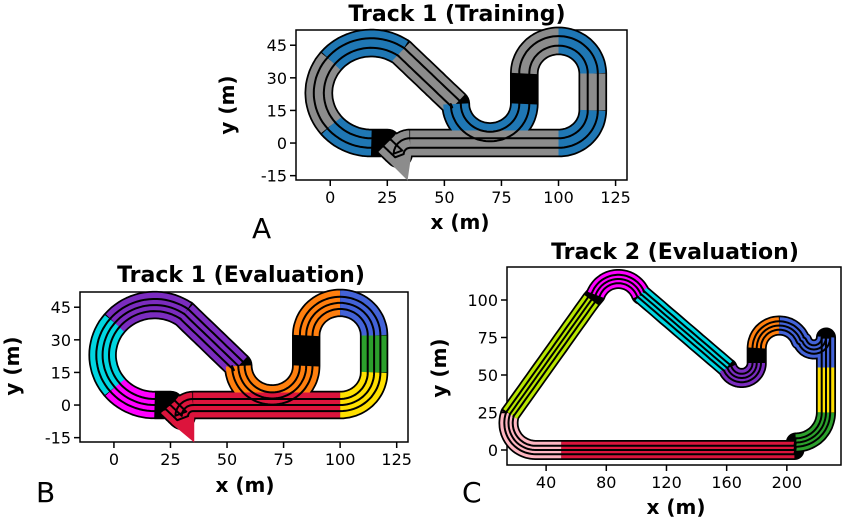  Describe the element at coordinates (460, 222) in the screenshot. I see `panel-a-xlabel: x (m)` at that location.